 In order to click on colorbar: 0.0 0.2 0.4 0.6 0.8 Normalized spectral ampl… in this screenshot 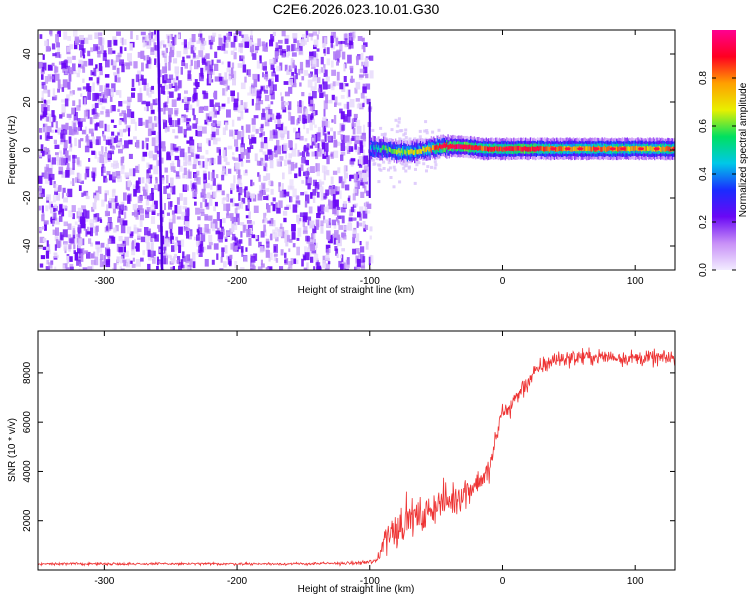, I will do `click(723, 153)`.